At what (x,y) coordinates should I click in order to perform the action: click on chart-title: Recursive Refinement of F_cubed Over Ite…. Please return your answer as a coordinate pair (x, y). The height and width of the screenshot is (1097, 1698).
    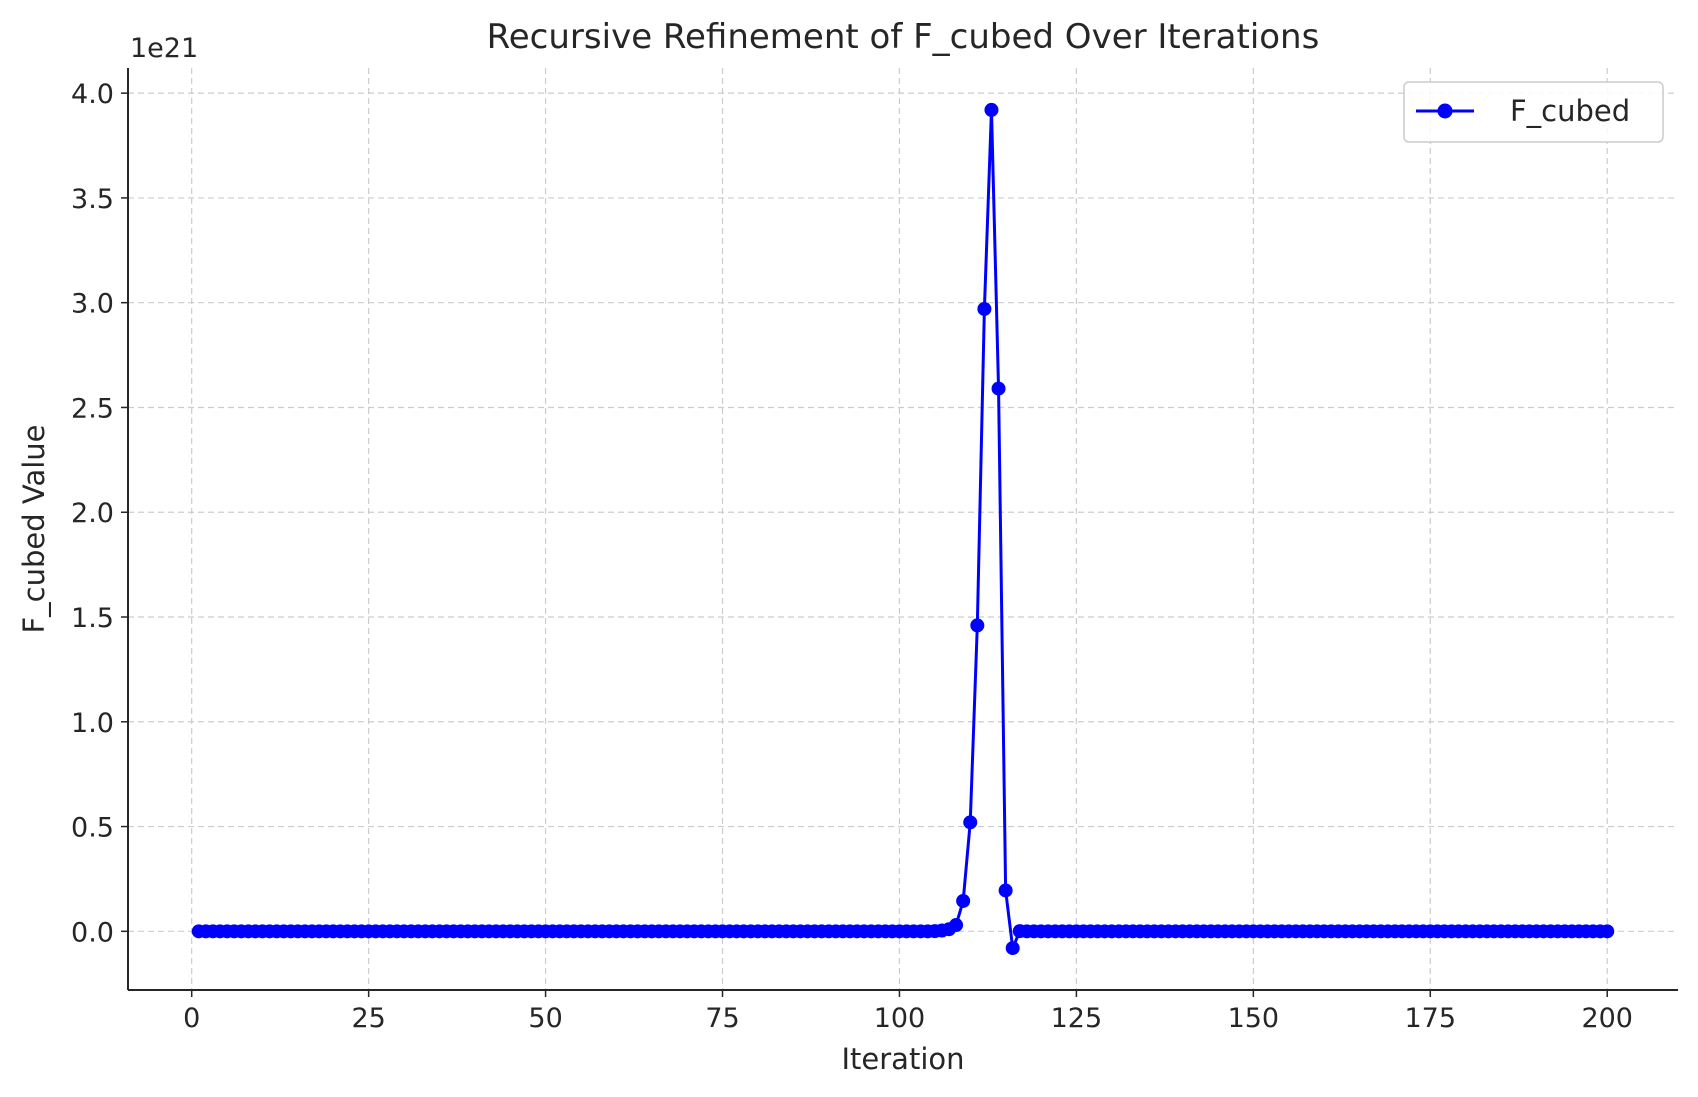
    Looking at the image, I should click on (903, 37).